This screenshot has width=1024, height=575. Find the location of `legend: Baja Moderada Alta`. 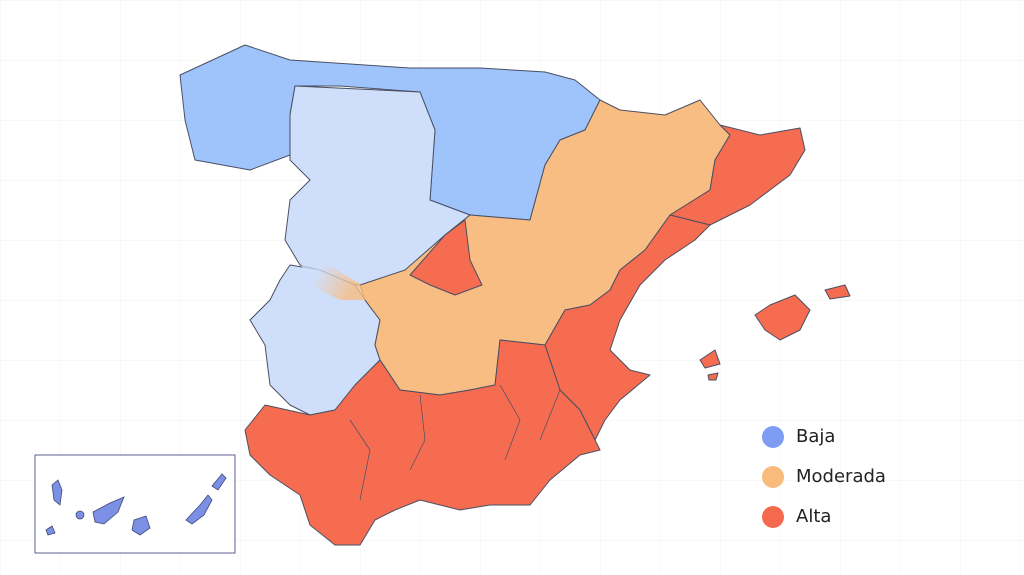

legend: Baja Moderada Alta is located at coordinates (824, 477).